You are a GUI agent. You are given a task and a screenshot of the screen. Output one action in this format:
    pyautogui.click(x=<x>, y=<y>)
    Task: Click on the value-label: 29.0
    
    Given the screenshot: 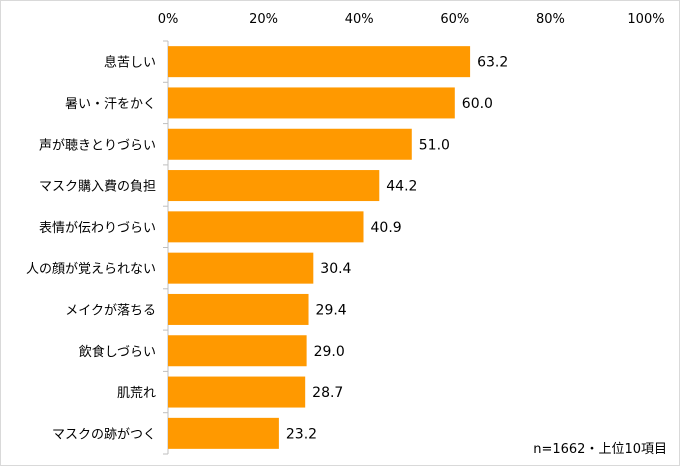 What is the action you would take?
    pyautogui.click(x=329, y=352)
    